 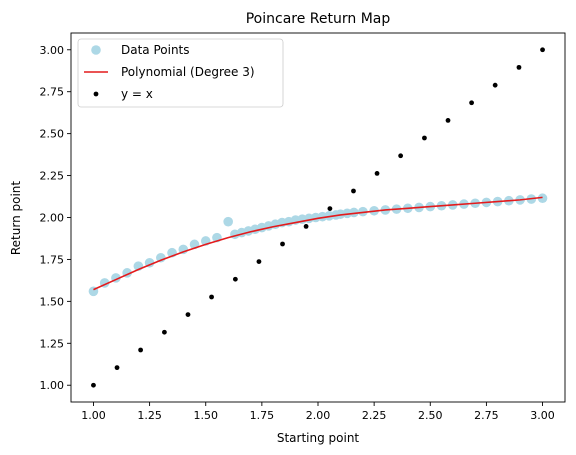 I want to click on y-tick-label: 2.00, so click(x=52, y=218).